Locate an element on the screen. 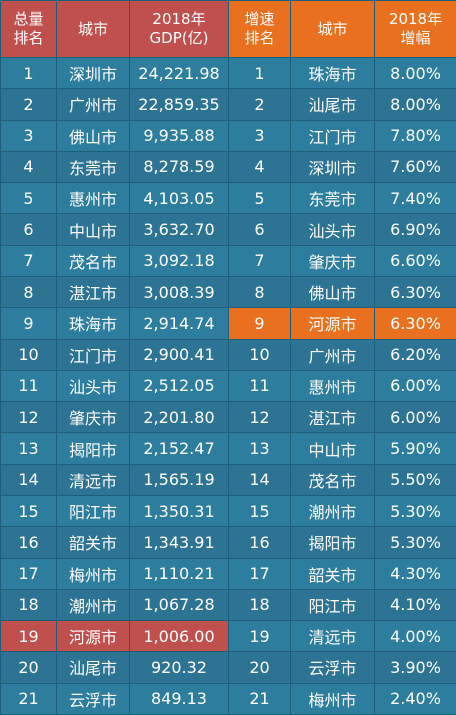 The height and width of the screenshot is (715, 456). gdp-cell: 2,900.41 is located at coordinates (179, 354).